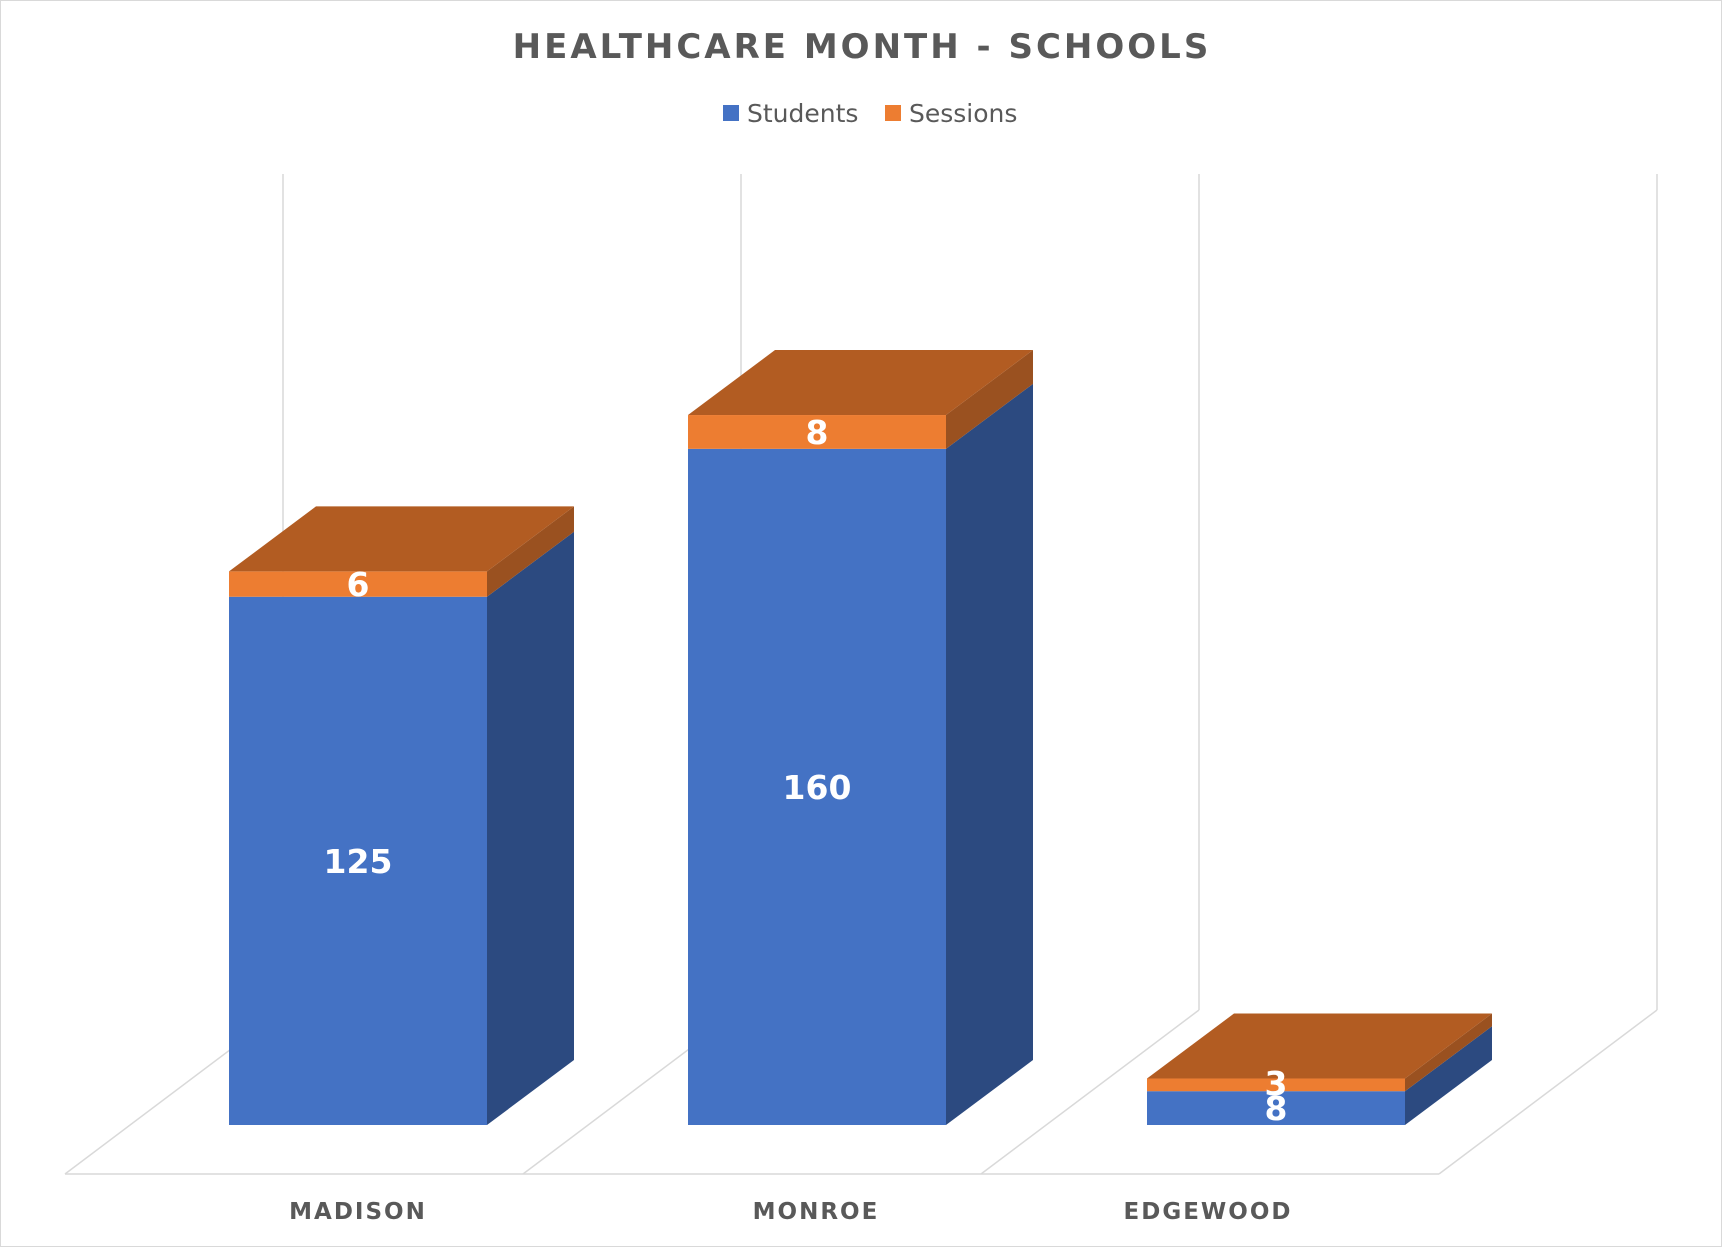  Describe the element at coordinates (870, 113) in the screenshot. I see `legend: Students Sessions` at that location.